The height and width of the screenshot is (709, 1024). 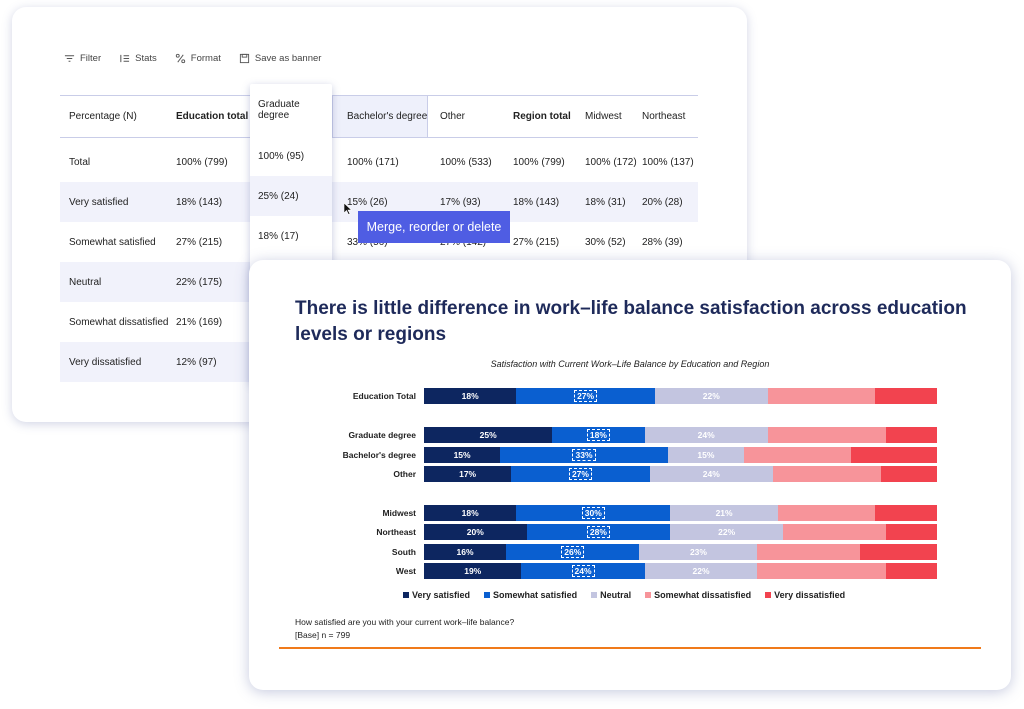 I want to click on legend-item: Very dissatisfied, so click(x=805, y=595).